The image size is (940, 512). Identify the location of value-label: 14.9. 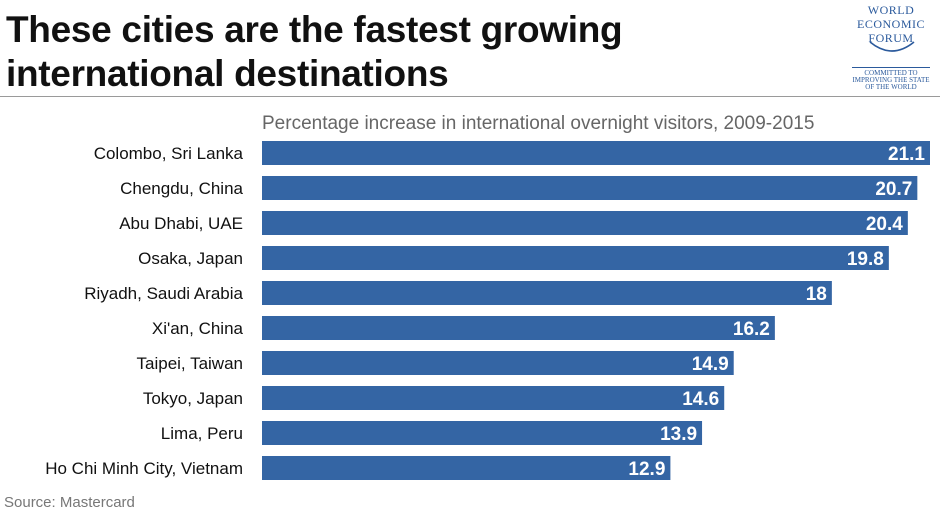
(710, 364).